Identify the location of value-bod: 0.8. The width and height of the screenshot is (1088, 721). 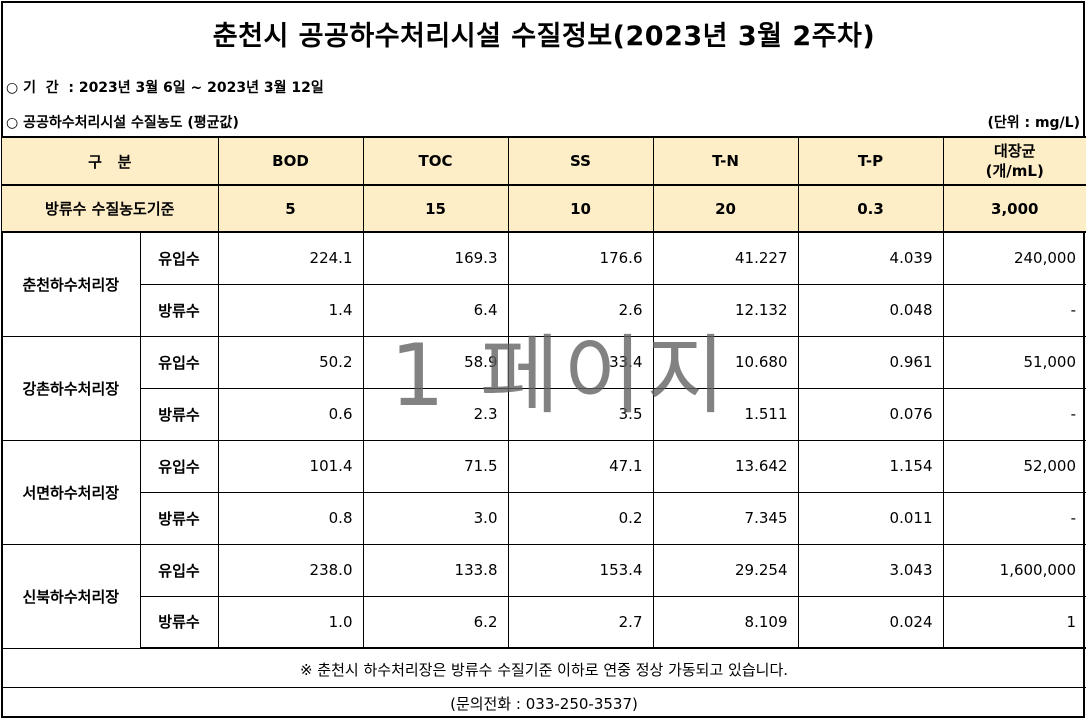
(290, 518).